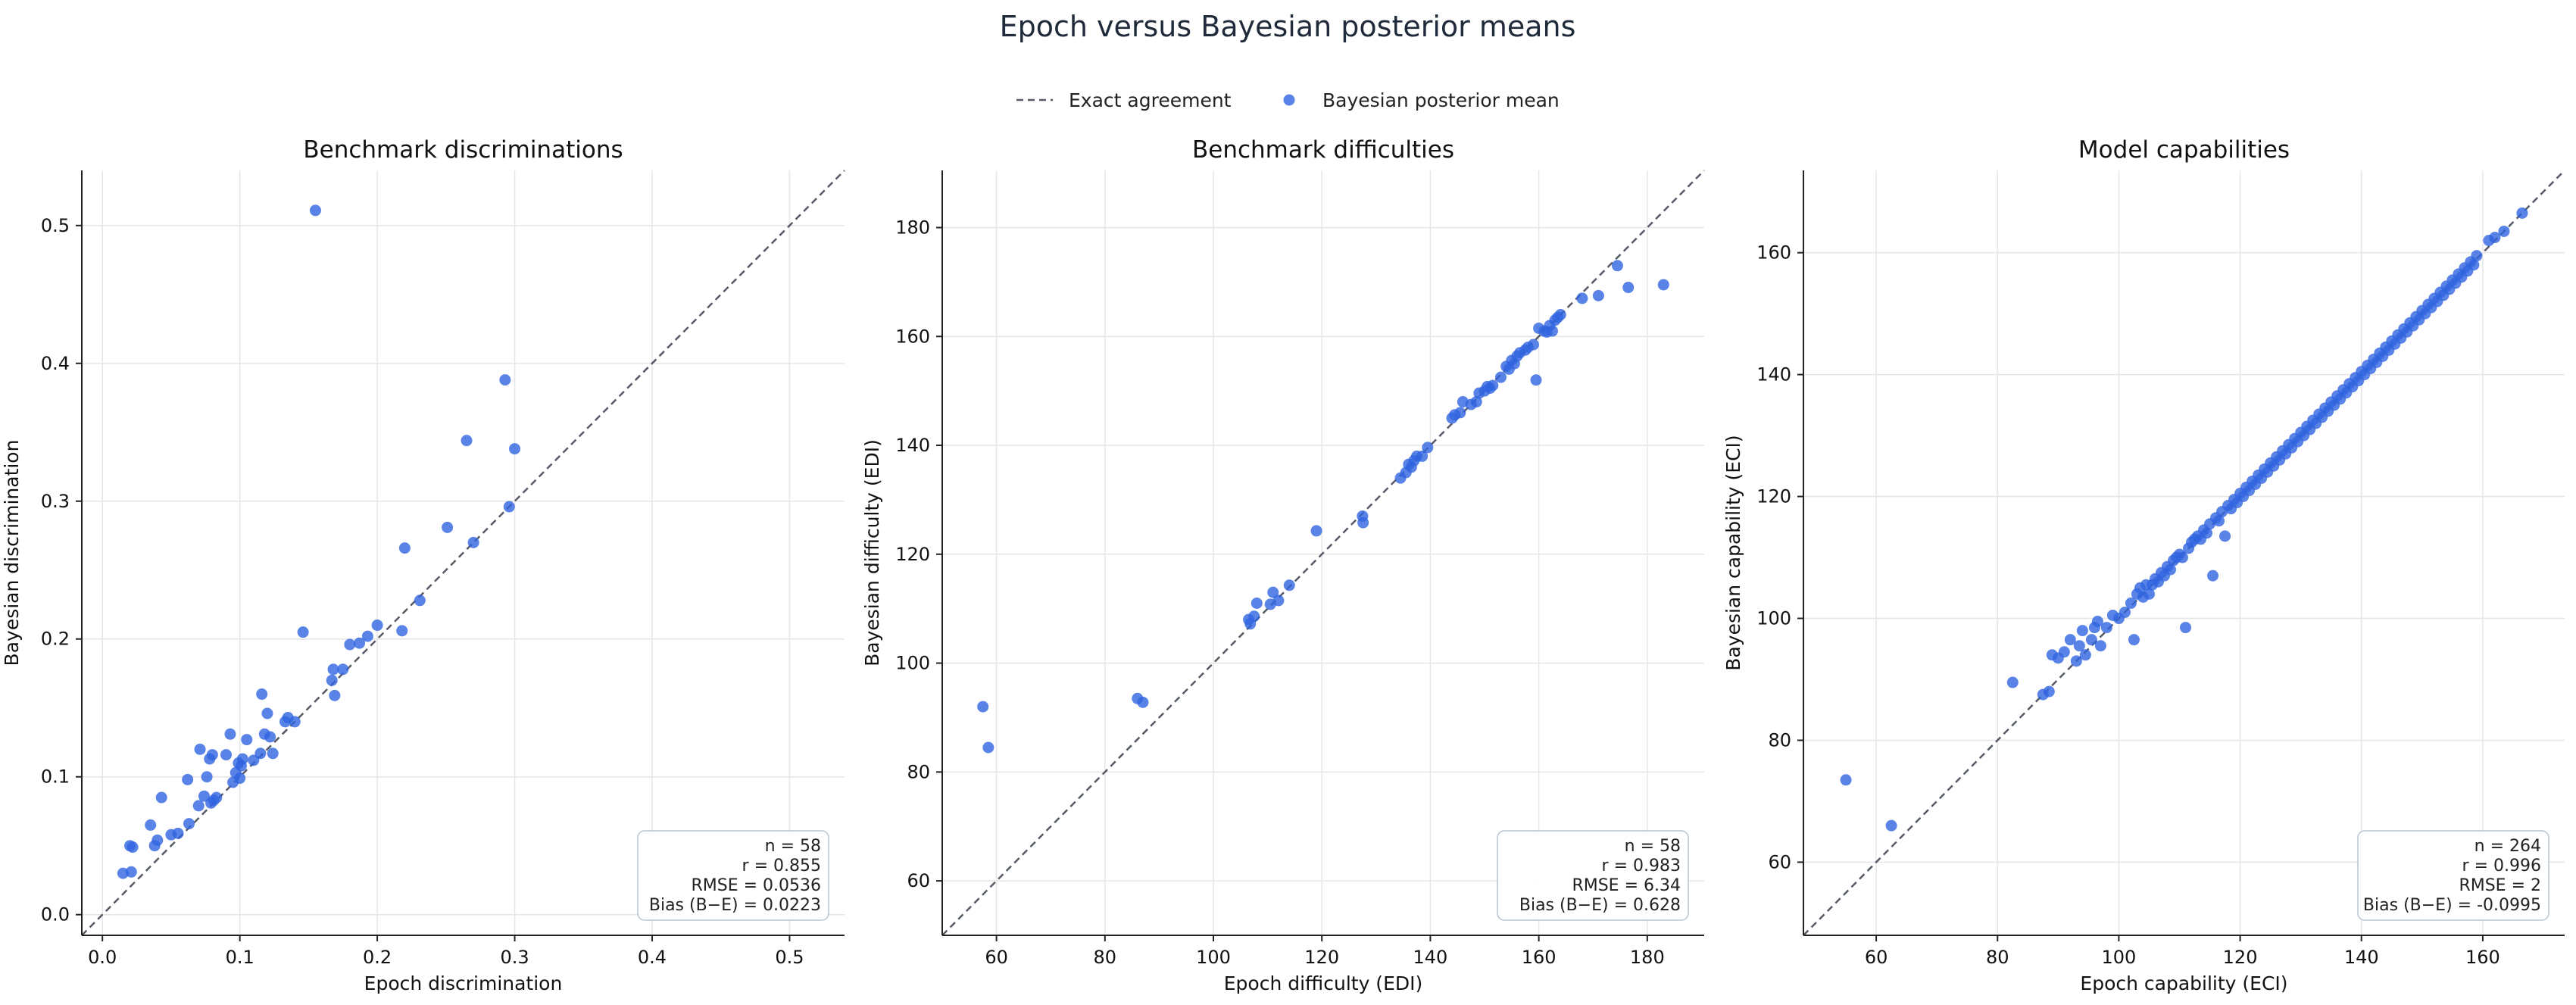 The image size is (2576, 1005). I want to click on y-ticks: 0.0 0.1 0.2 0.3 0.4 0.5, so click(62, 570).